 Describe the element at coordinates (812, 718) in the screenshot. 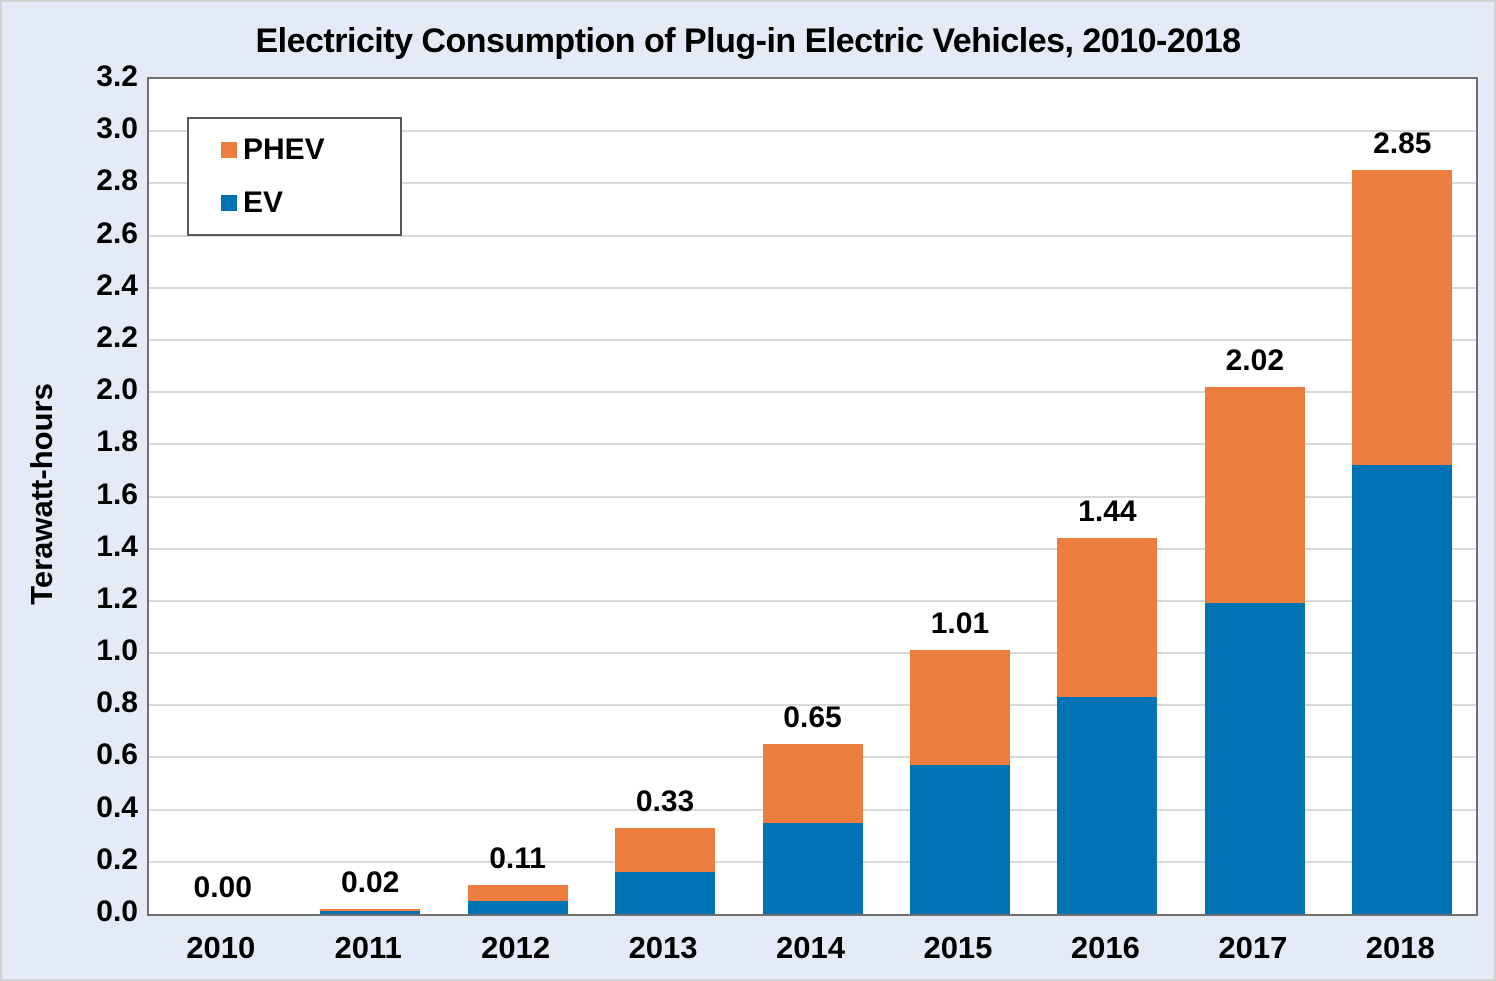

I see `bar-total-label-2014: 0.65` at that location.